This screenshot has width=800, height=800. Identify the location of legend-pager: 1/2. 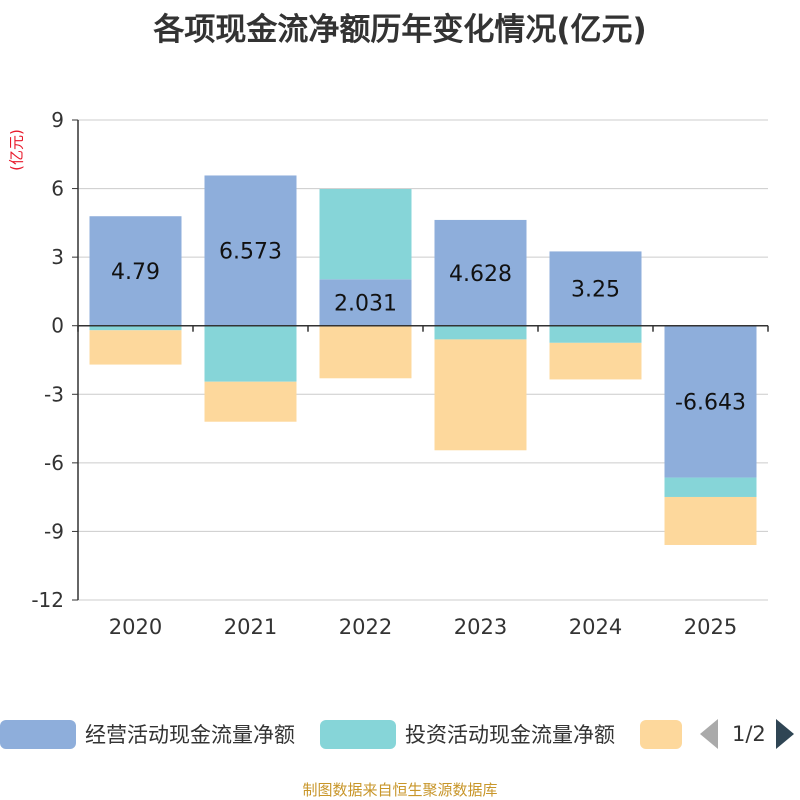
(747, 734).